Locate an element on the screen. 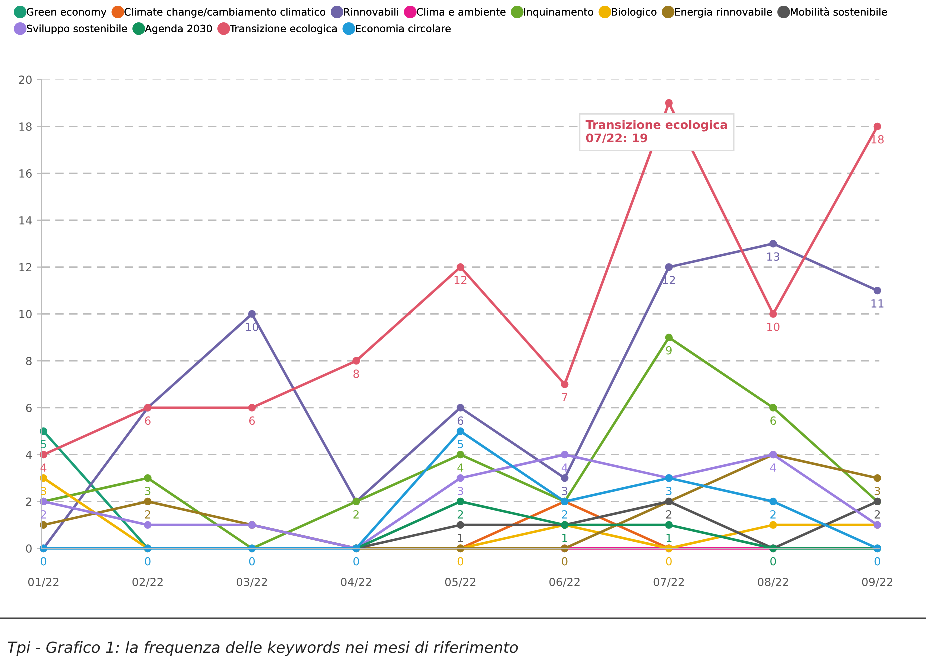  legend-label: Clima e ambiente is located at coordinates (461, 12).